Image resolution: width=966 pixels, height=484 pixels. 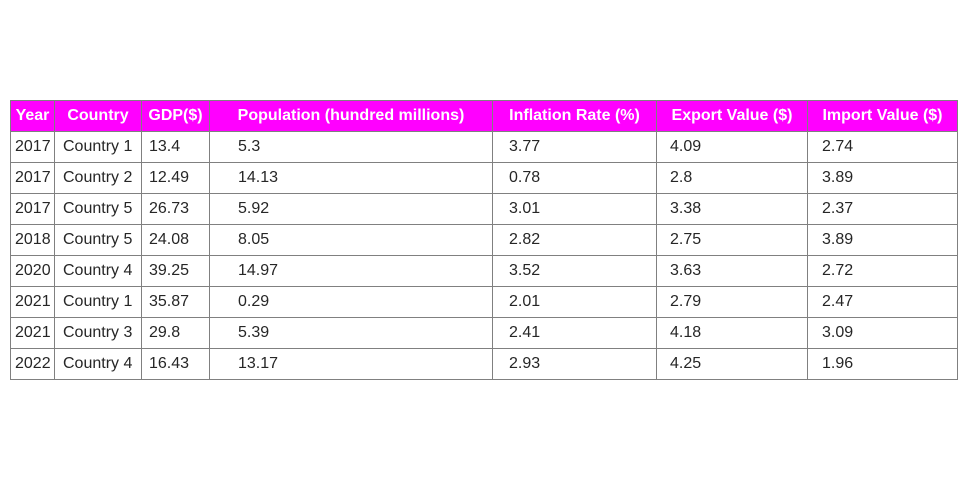 I want to click on cell-inflation-rate: 2.93, so click(x=574, y=364).